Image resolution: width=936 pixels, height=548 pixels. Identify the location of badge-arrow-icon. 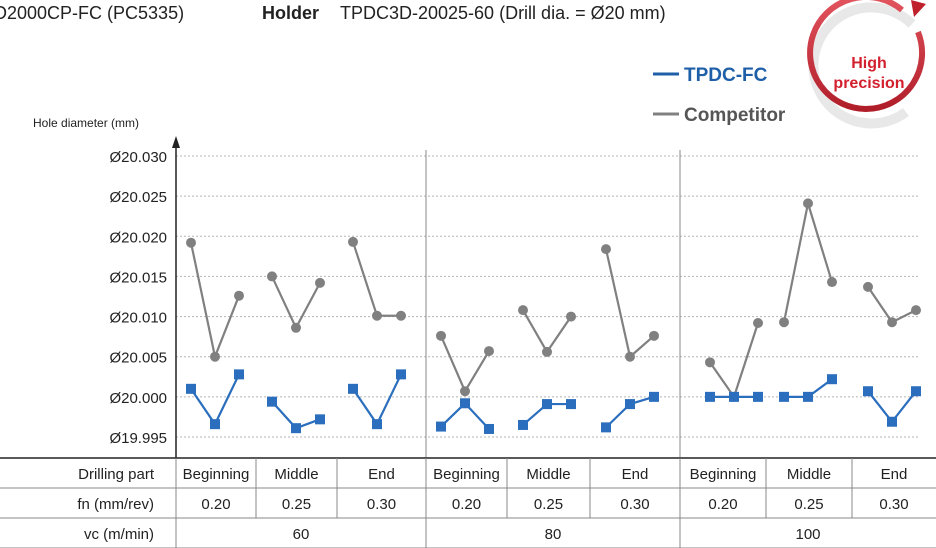
(918, 8).